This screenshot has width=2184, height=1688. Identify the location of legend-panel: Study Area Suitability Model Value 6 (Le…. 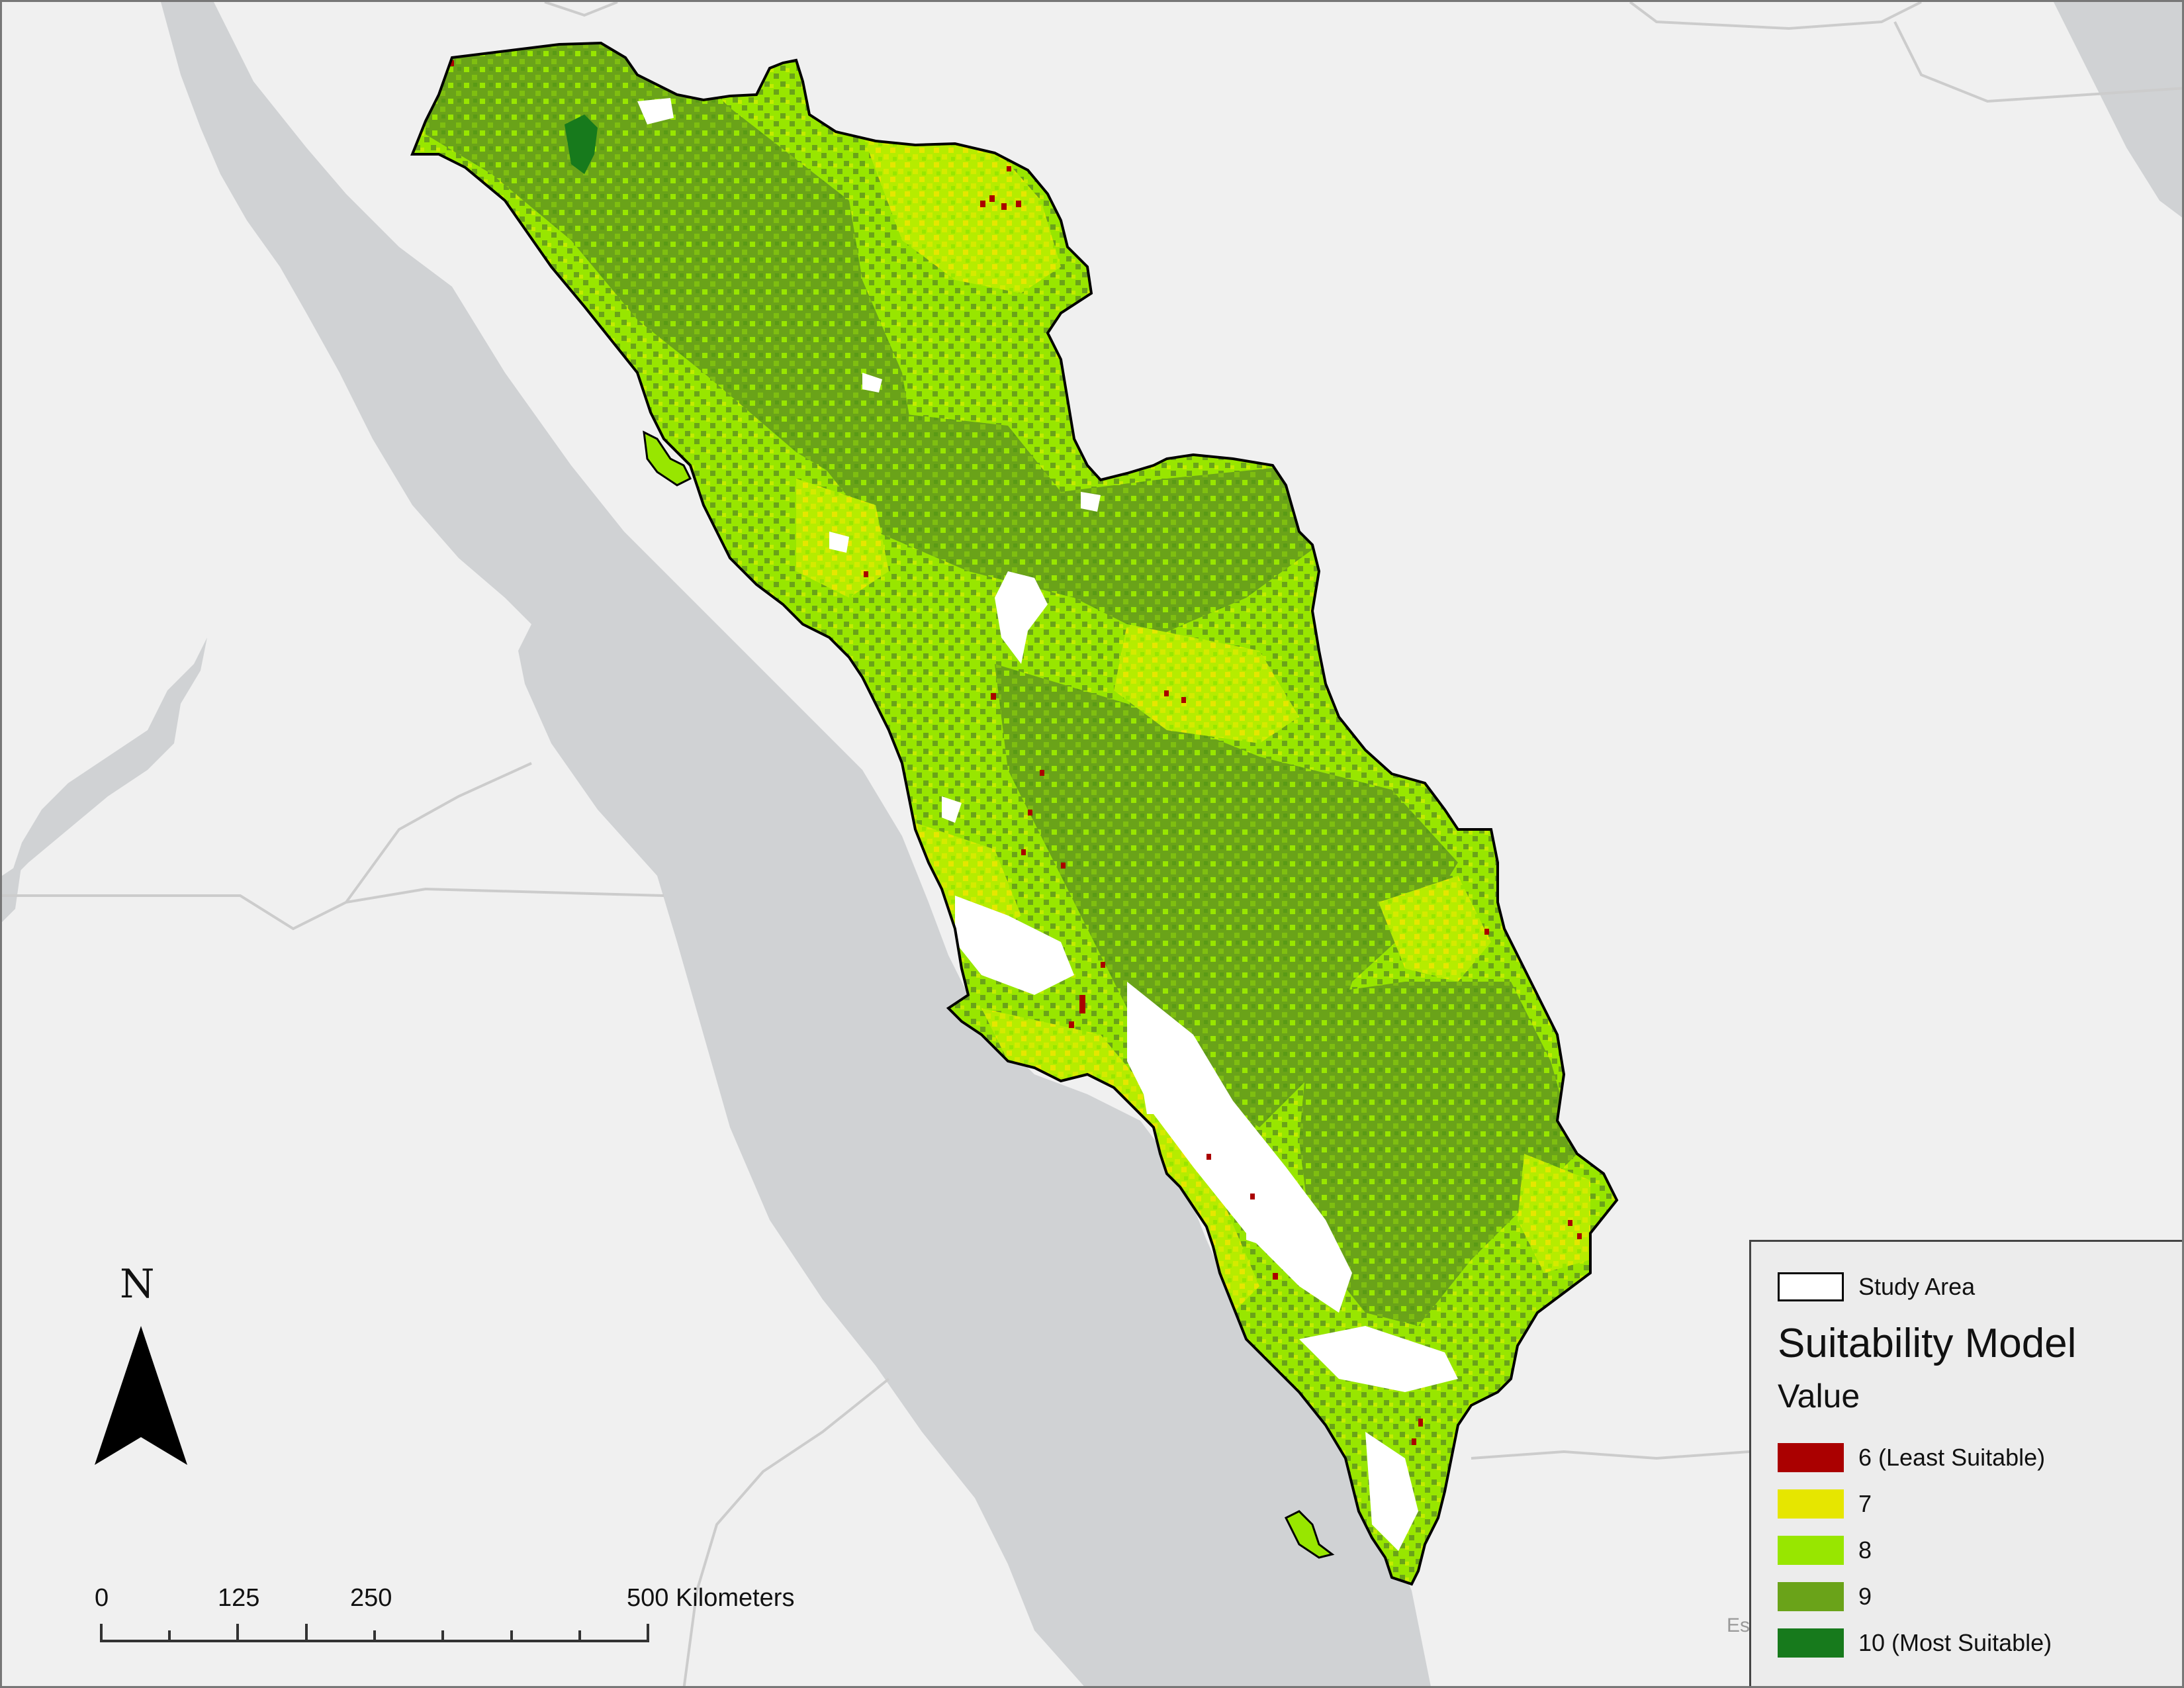
(1965, 1463).